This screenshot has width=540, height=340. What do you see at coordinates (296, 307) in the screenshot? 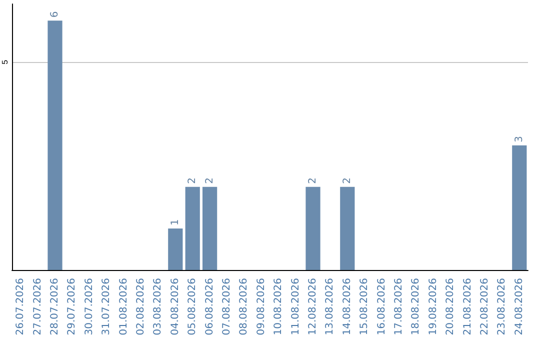
I see `x-tick-label: 11.08.2026` at bounding box center [296, 307].